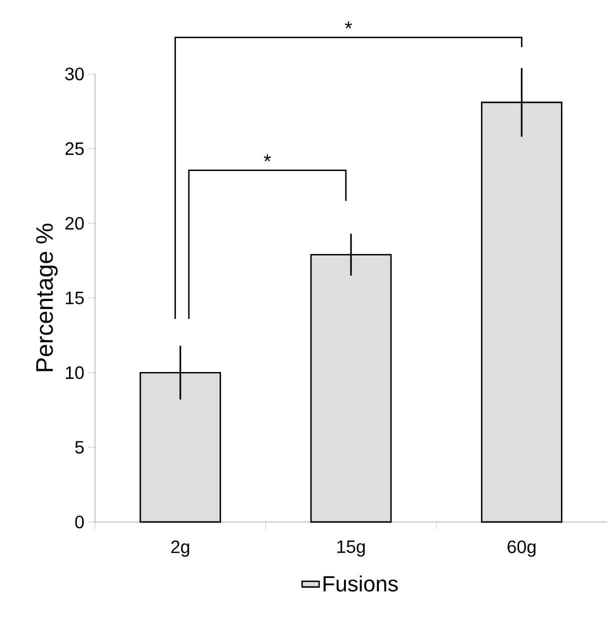 The image size is (613, 625). I want to click on x-tick-label: 60g, so click(522, 548).